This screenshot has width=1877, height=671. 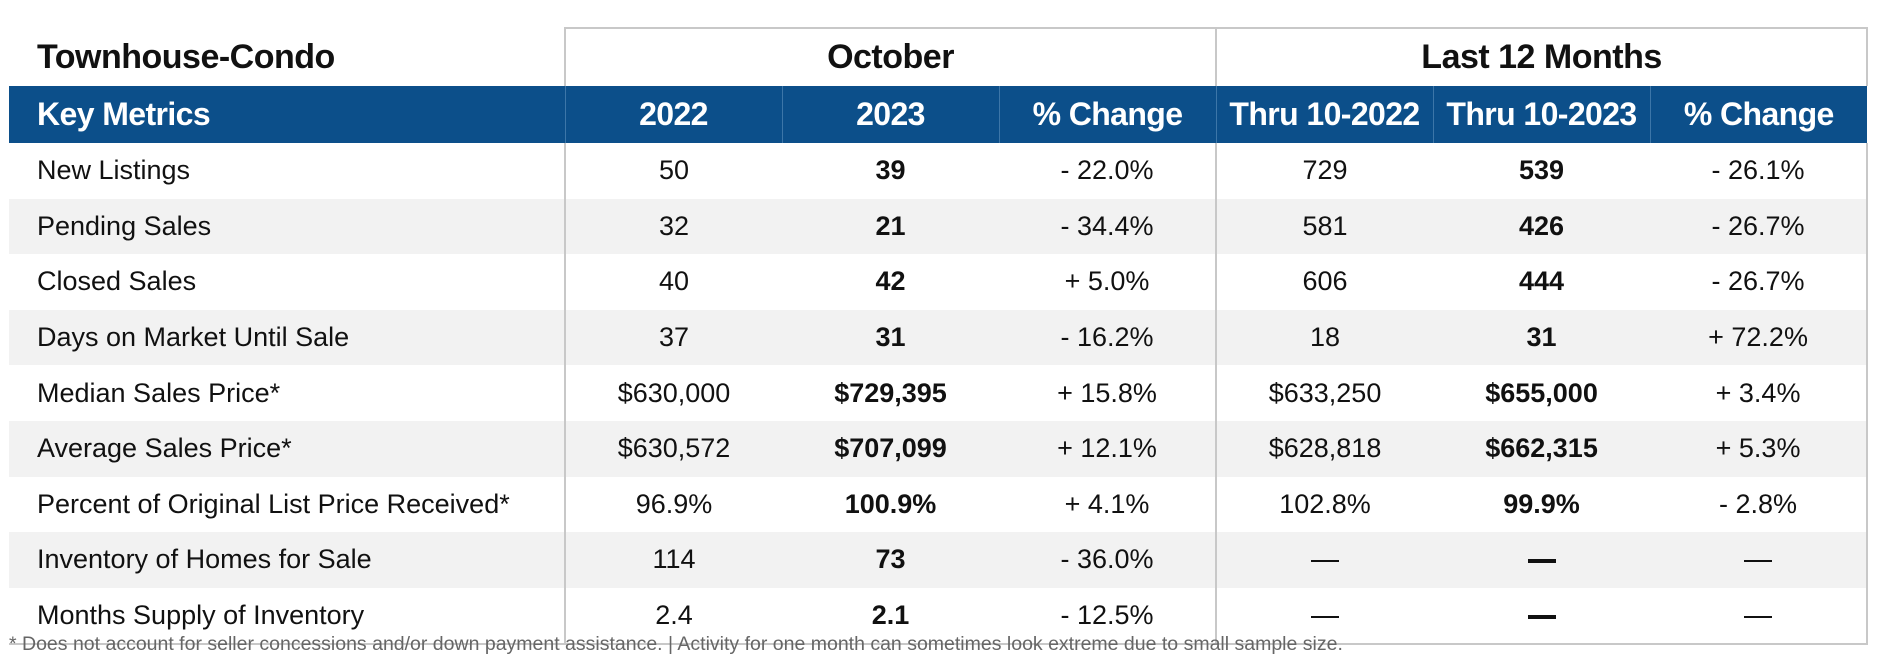 I want to click on value-2022: $630,000, so click(x=673, y=393).